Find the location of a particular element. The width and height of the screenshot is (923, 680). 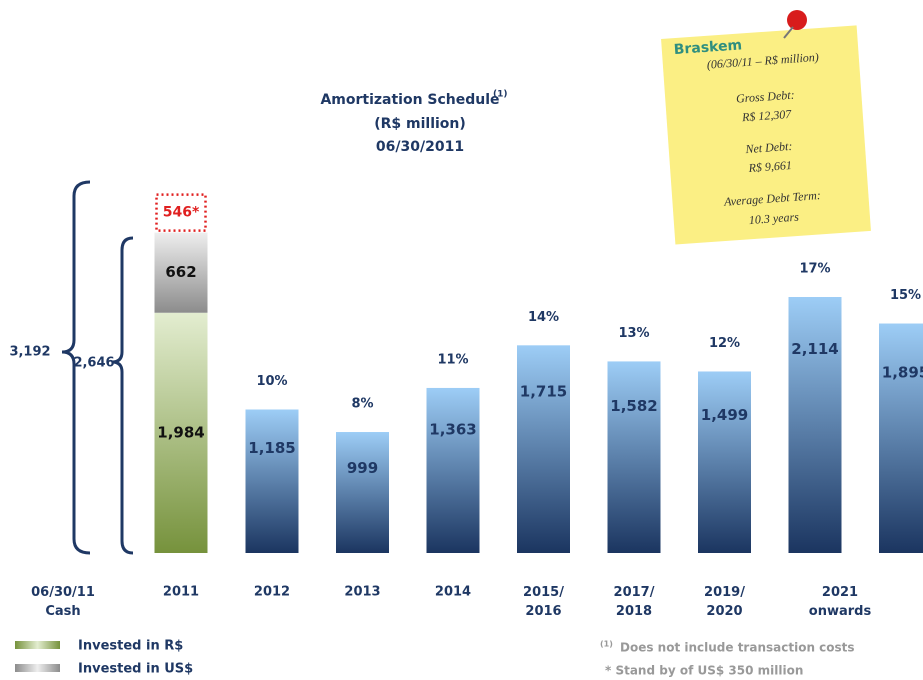

legend-label: Invested in US$ is located at coordinates (135, 669).